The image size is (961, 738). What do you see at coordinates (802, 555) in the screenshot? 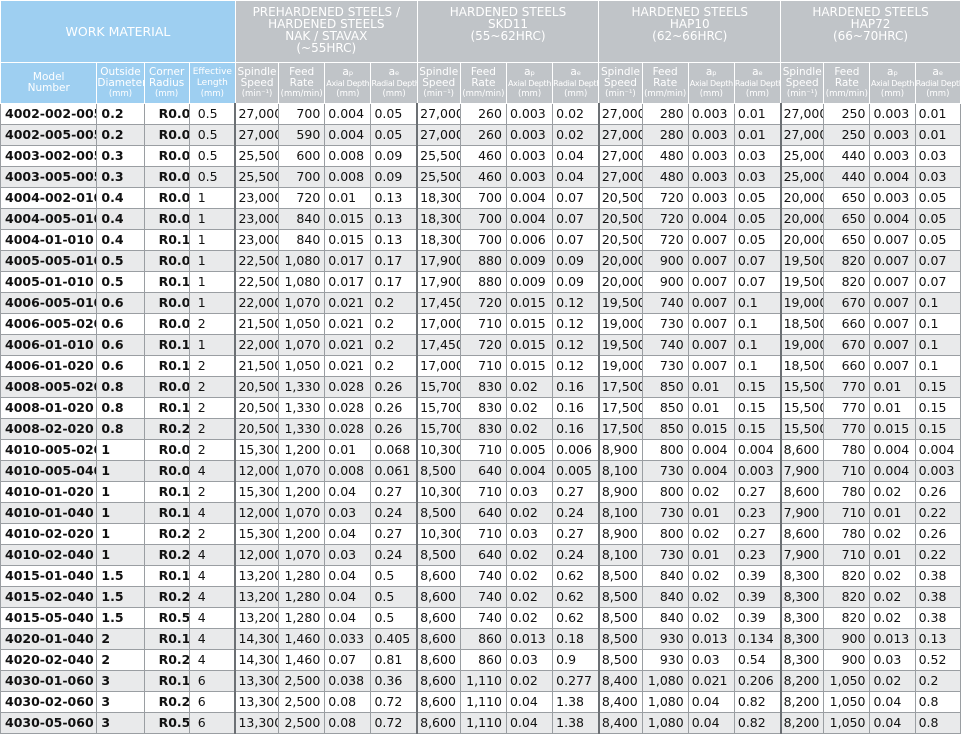
I see `spindle-speed-cell: 7,900` at bounding box center [802, 555].